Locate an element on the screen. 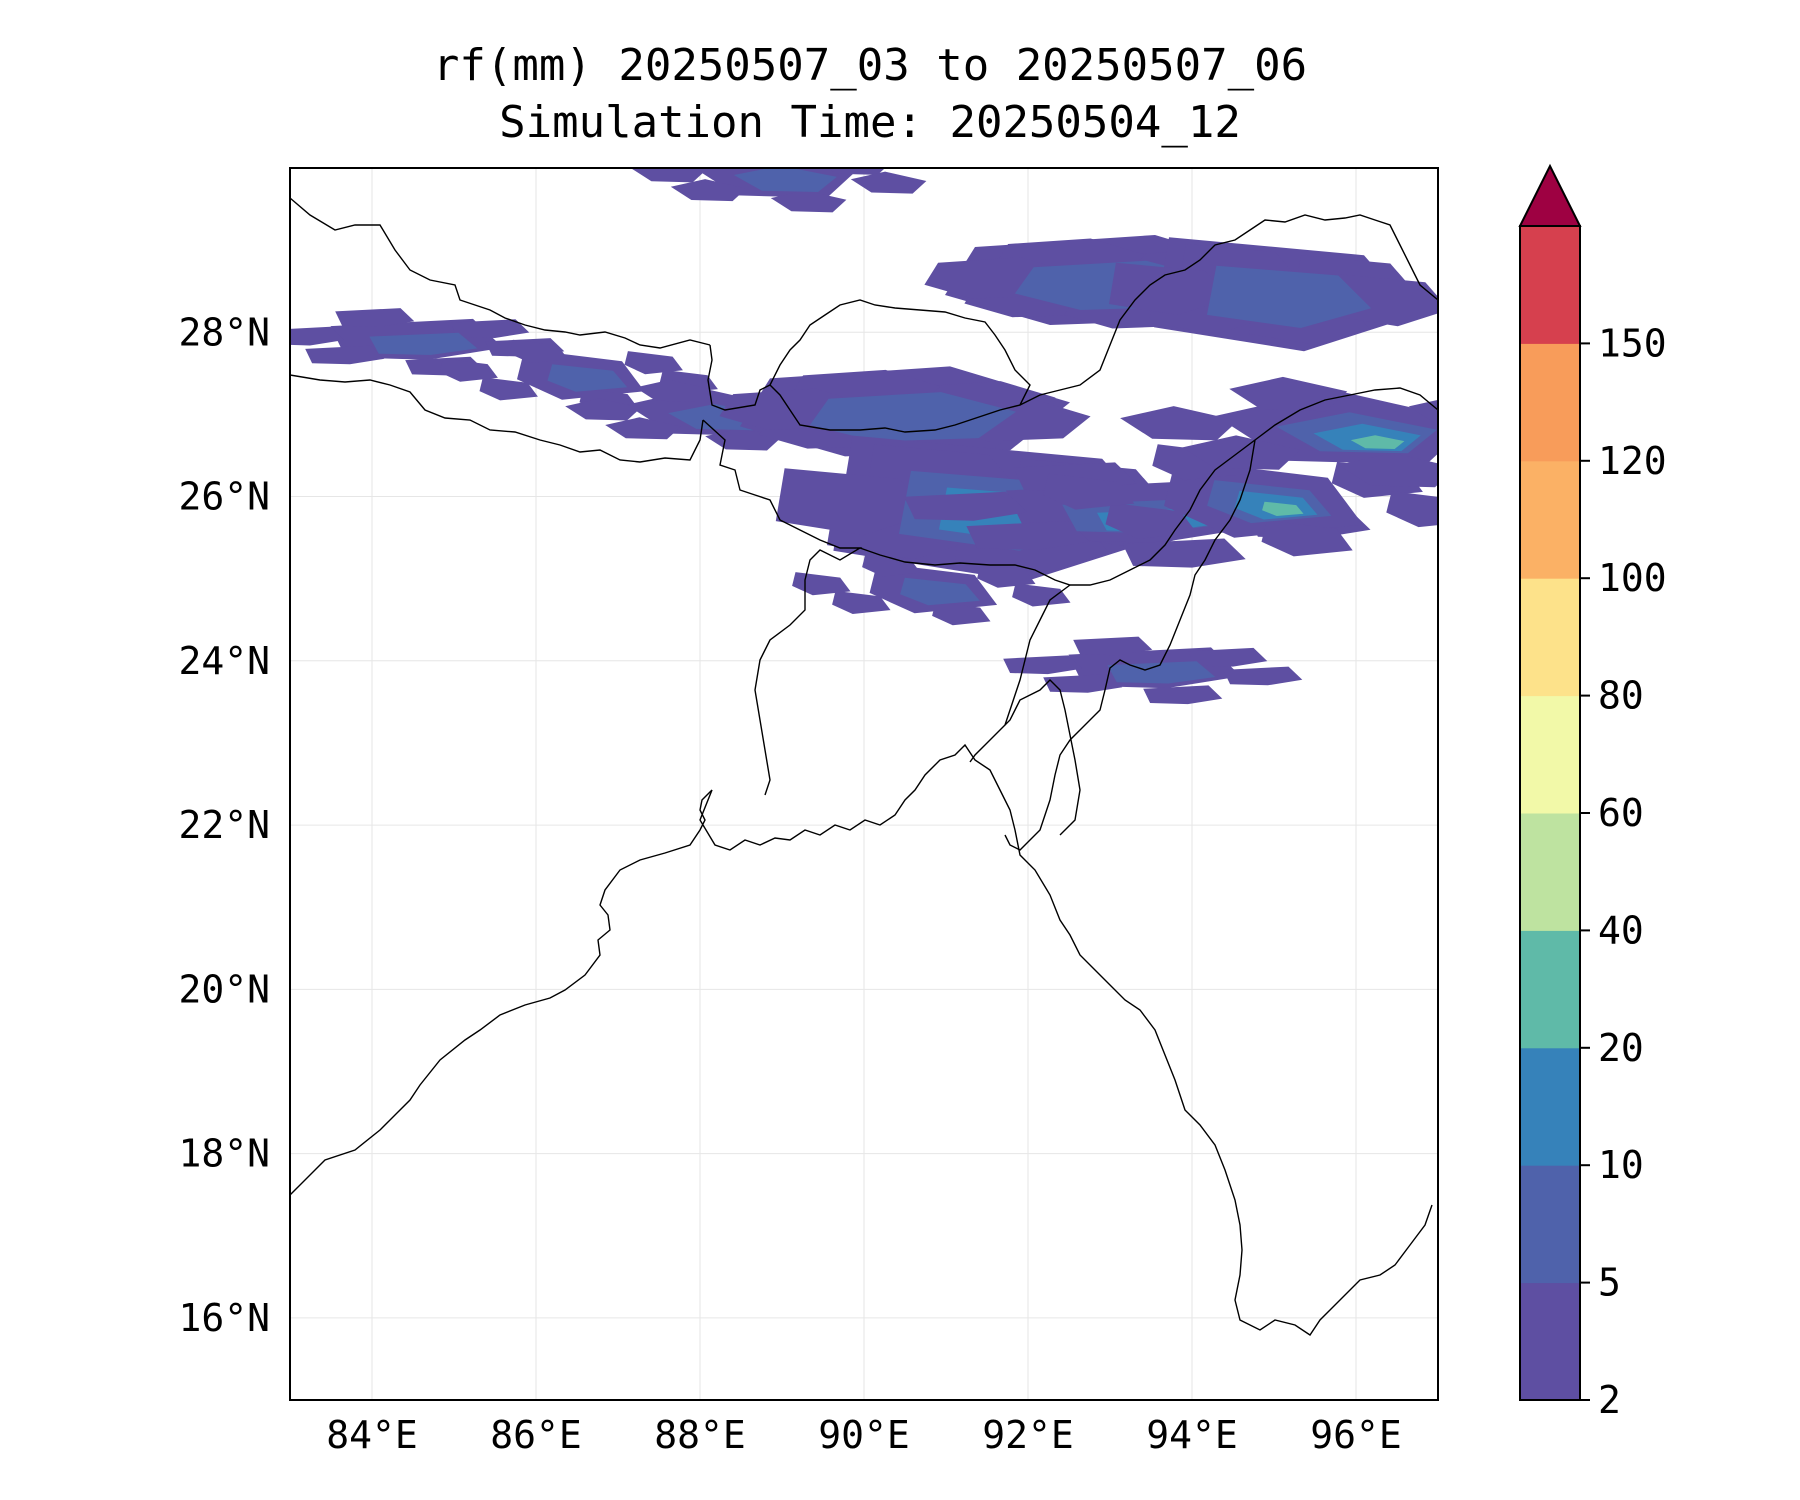  border-nepal-north is located at coordinates (500, 273).